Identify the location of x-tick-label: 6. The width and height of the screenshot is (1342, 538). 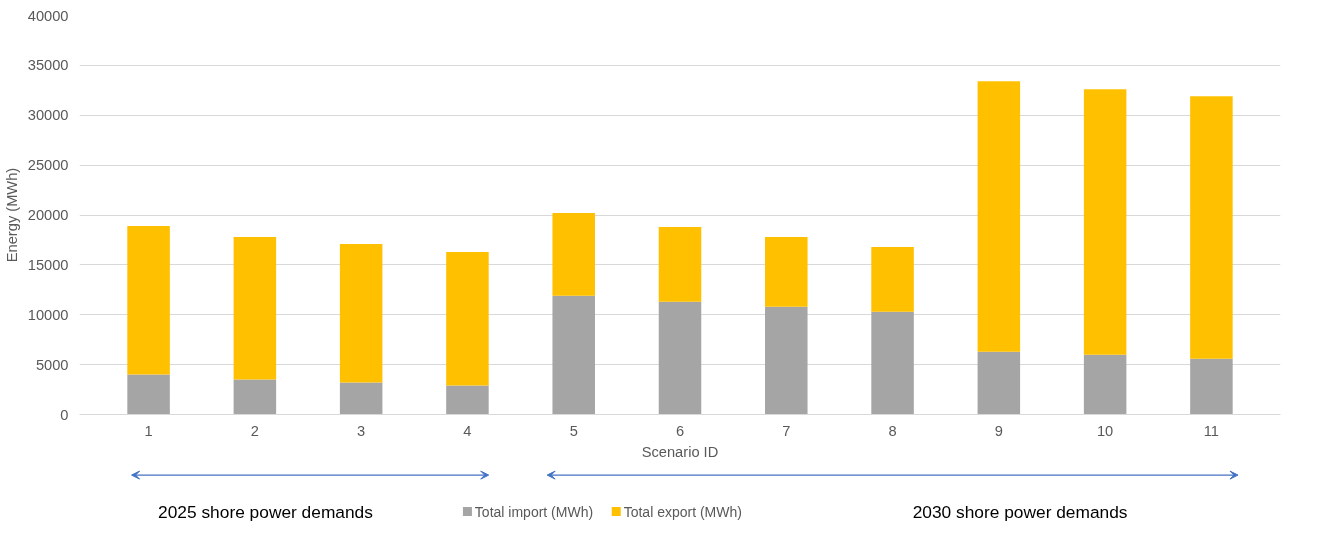
(680, 430).